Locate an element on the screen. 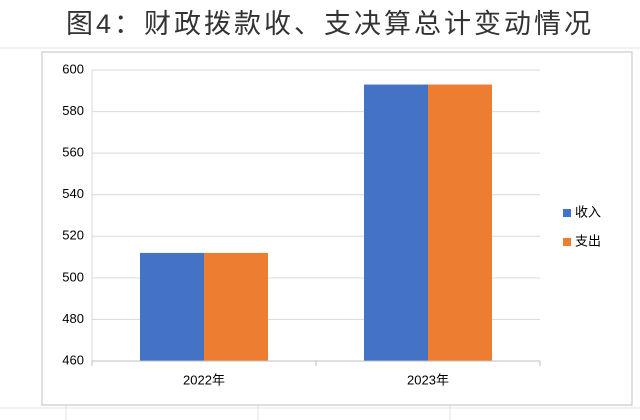 The width and height of the screenshot is (640, 420). chart-title: 图4：财政拨款收、支决算总计变动情况 is located at coordinates (330, 24).